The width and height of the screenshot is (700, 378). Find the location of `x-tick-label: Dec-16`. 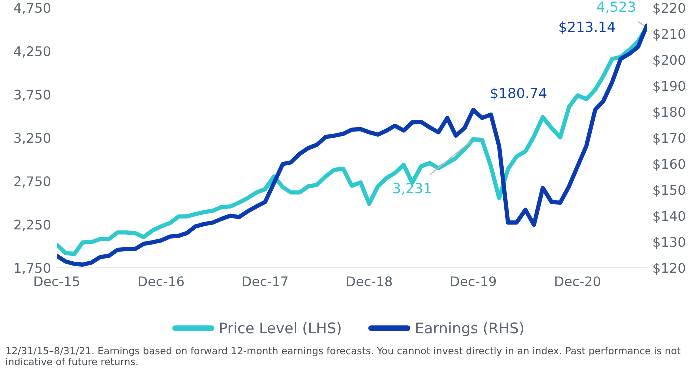

x-tick-label: Dec-16 is located at coordinates (161, 281).